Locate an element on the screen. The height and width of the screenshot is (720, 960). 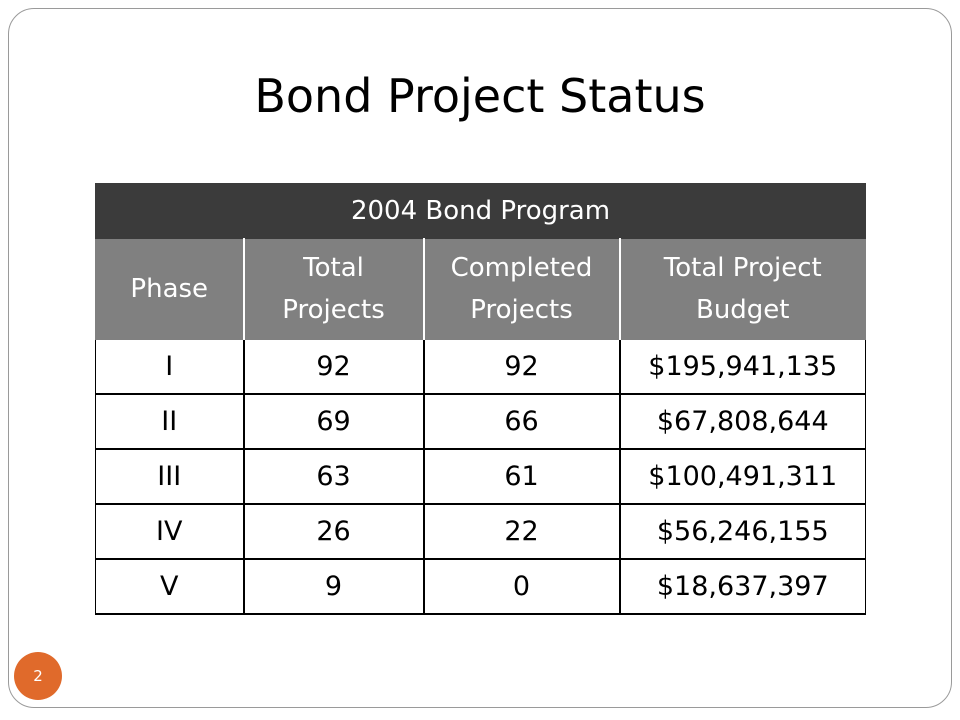
program-header-row: 2004 Bond Program is located at coordinates (480, 211).